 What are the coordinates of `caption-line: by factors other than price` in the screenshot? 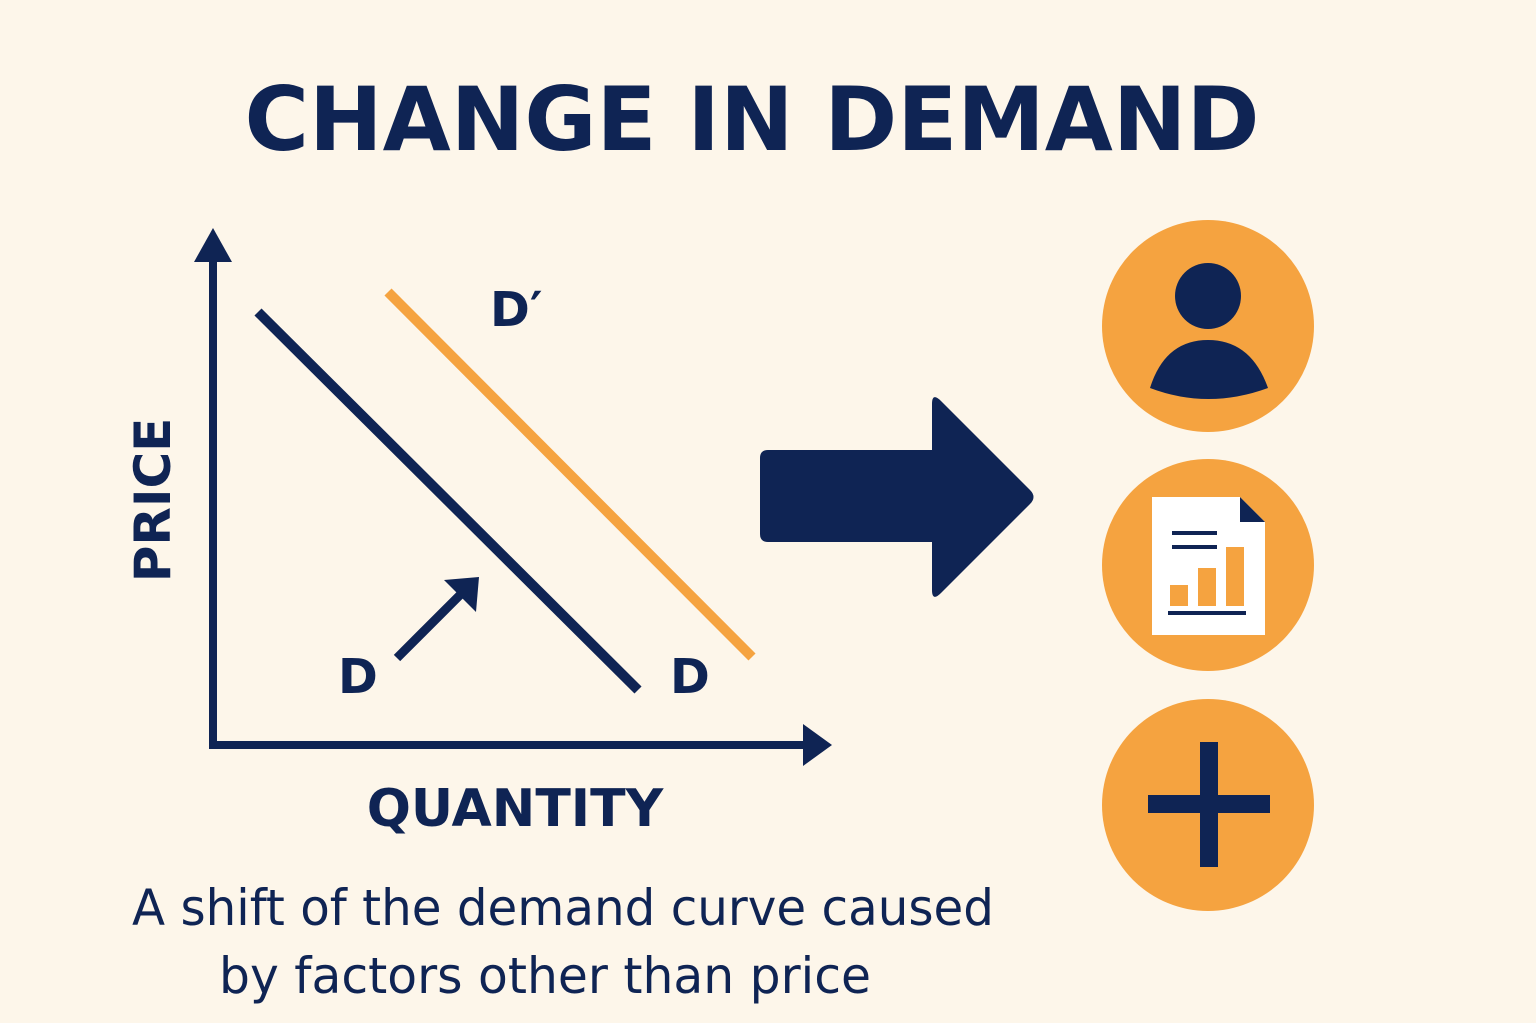 It's located at (545, 976).